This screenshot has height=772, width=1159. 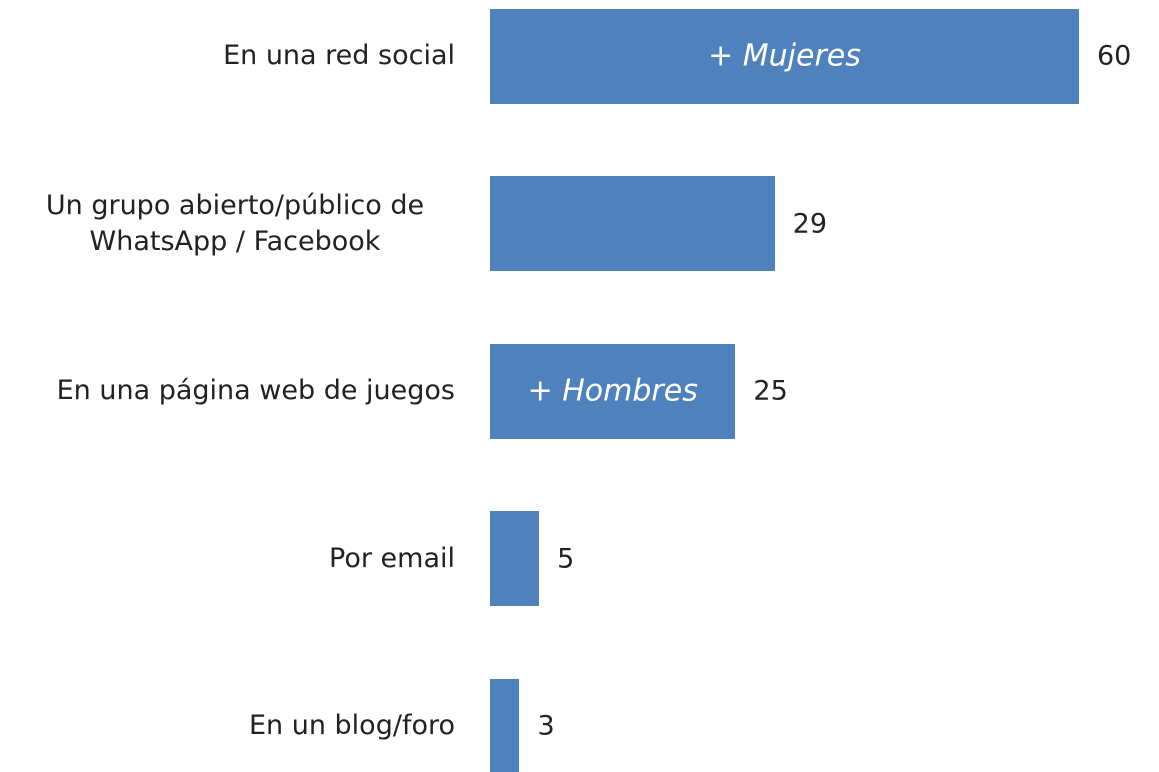 I want to click on value-label: 5, so click(x=566, y=558).